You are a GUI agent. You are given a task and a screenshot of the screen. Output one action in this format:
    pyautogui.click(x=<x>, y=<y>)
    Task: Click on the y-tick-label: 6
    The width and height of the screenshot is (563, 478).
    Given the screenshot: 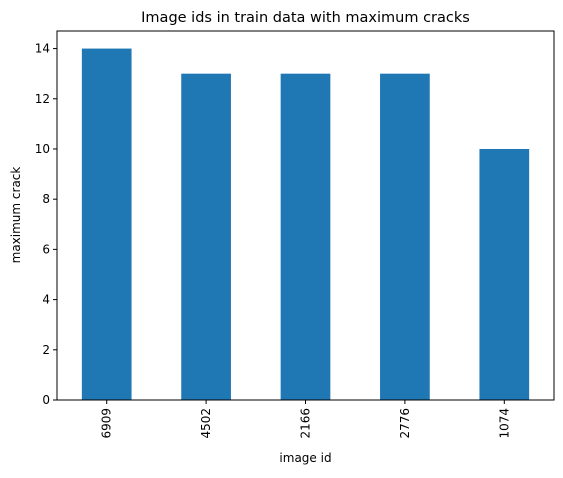 What is the action you would take?
    pyautogui.click(x=46, y=249)
    